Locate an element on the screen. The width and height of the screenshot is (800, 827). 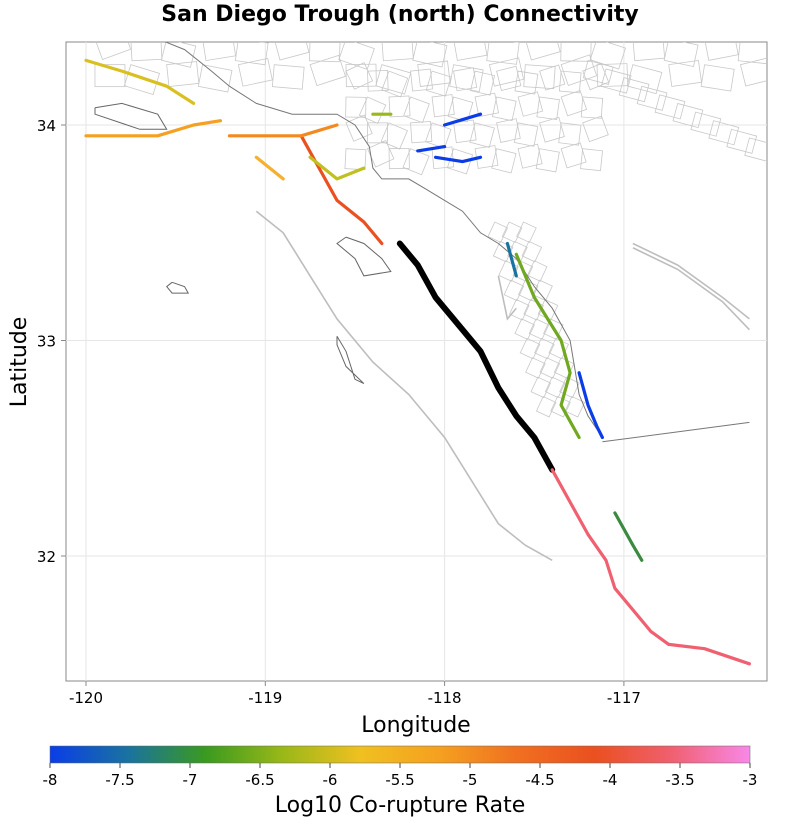
x-tick-label: -118 is located at coordinates (445, 698).